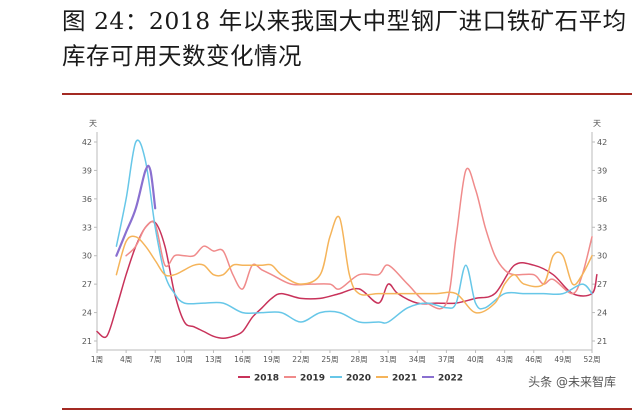 This screenshot has width=640, height=413. What do you see at coordinates (562, 359) in the screenshot?
I see `x-tick-label: 49周` at bounding box center [562, 359].